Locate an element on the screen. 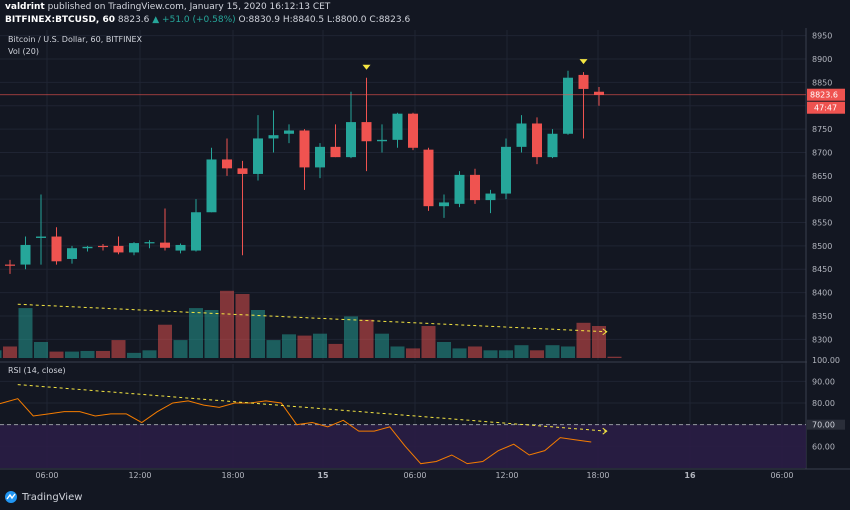 Image resolution: width=850 pixels, height=510 pixels. countdown-label: 47:47 is located at coordinates (825, 108).